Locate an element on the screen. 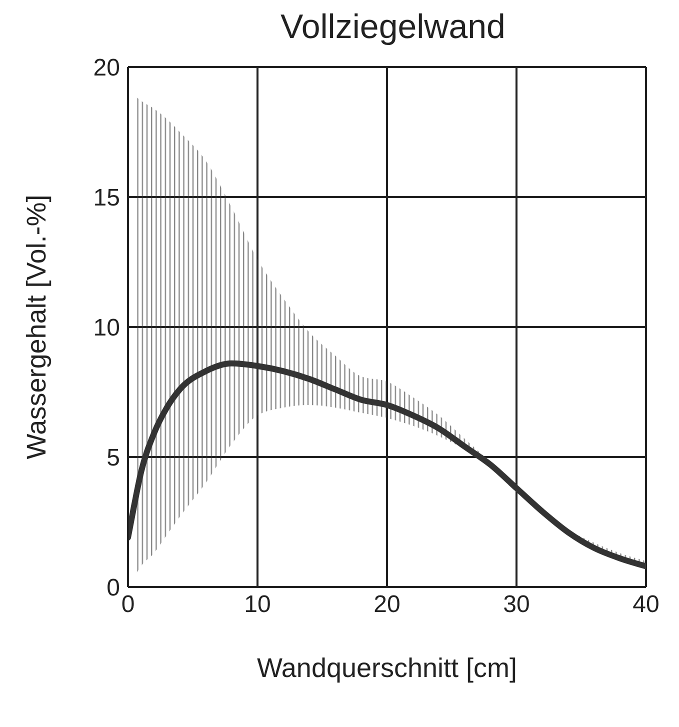  x-tick-label: 30 is located at coordinates (516, 604).